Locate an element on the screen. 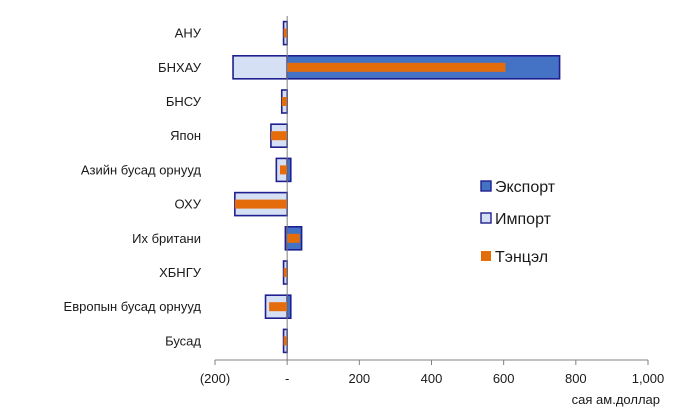 The image size is (686, 417). legend: Экспорт Импорт Тэнцэл is located at coordinates (518, 222).